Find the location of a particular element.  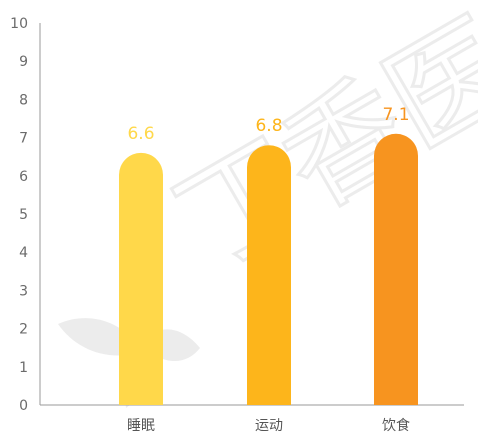

bar-value-label: 6.6 is located at coordinates (140, 134).